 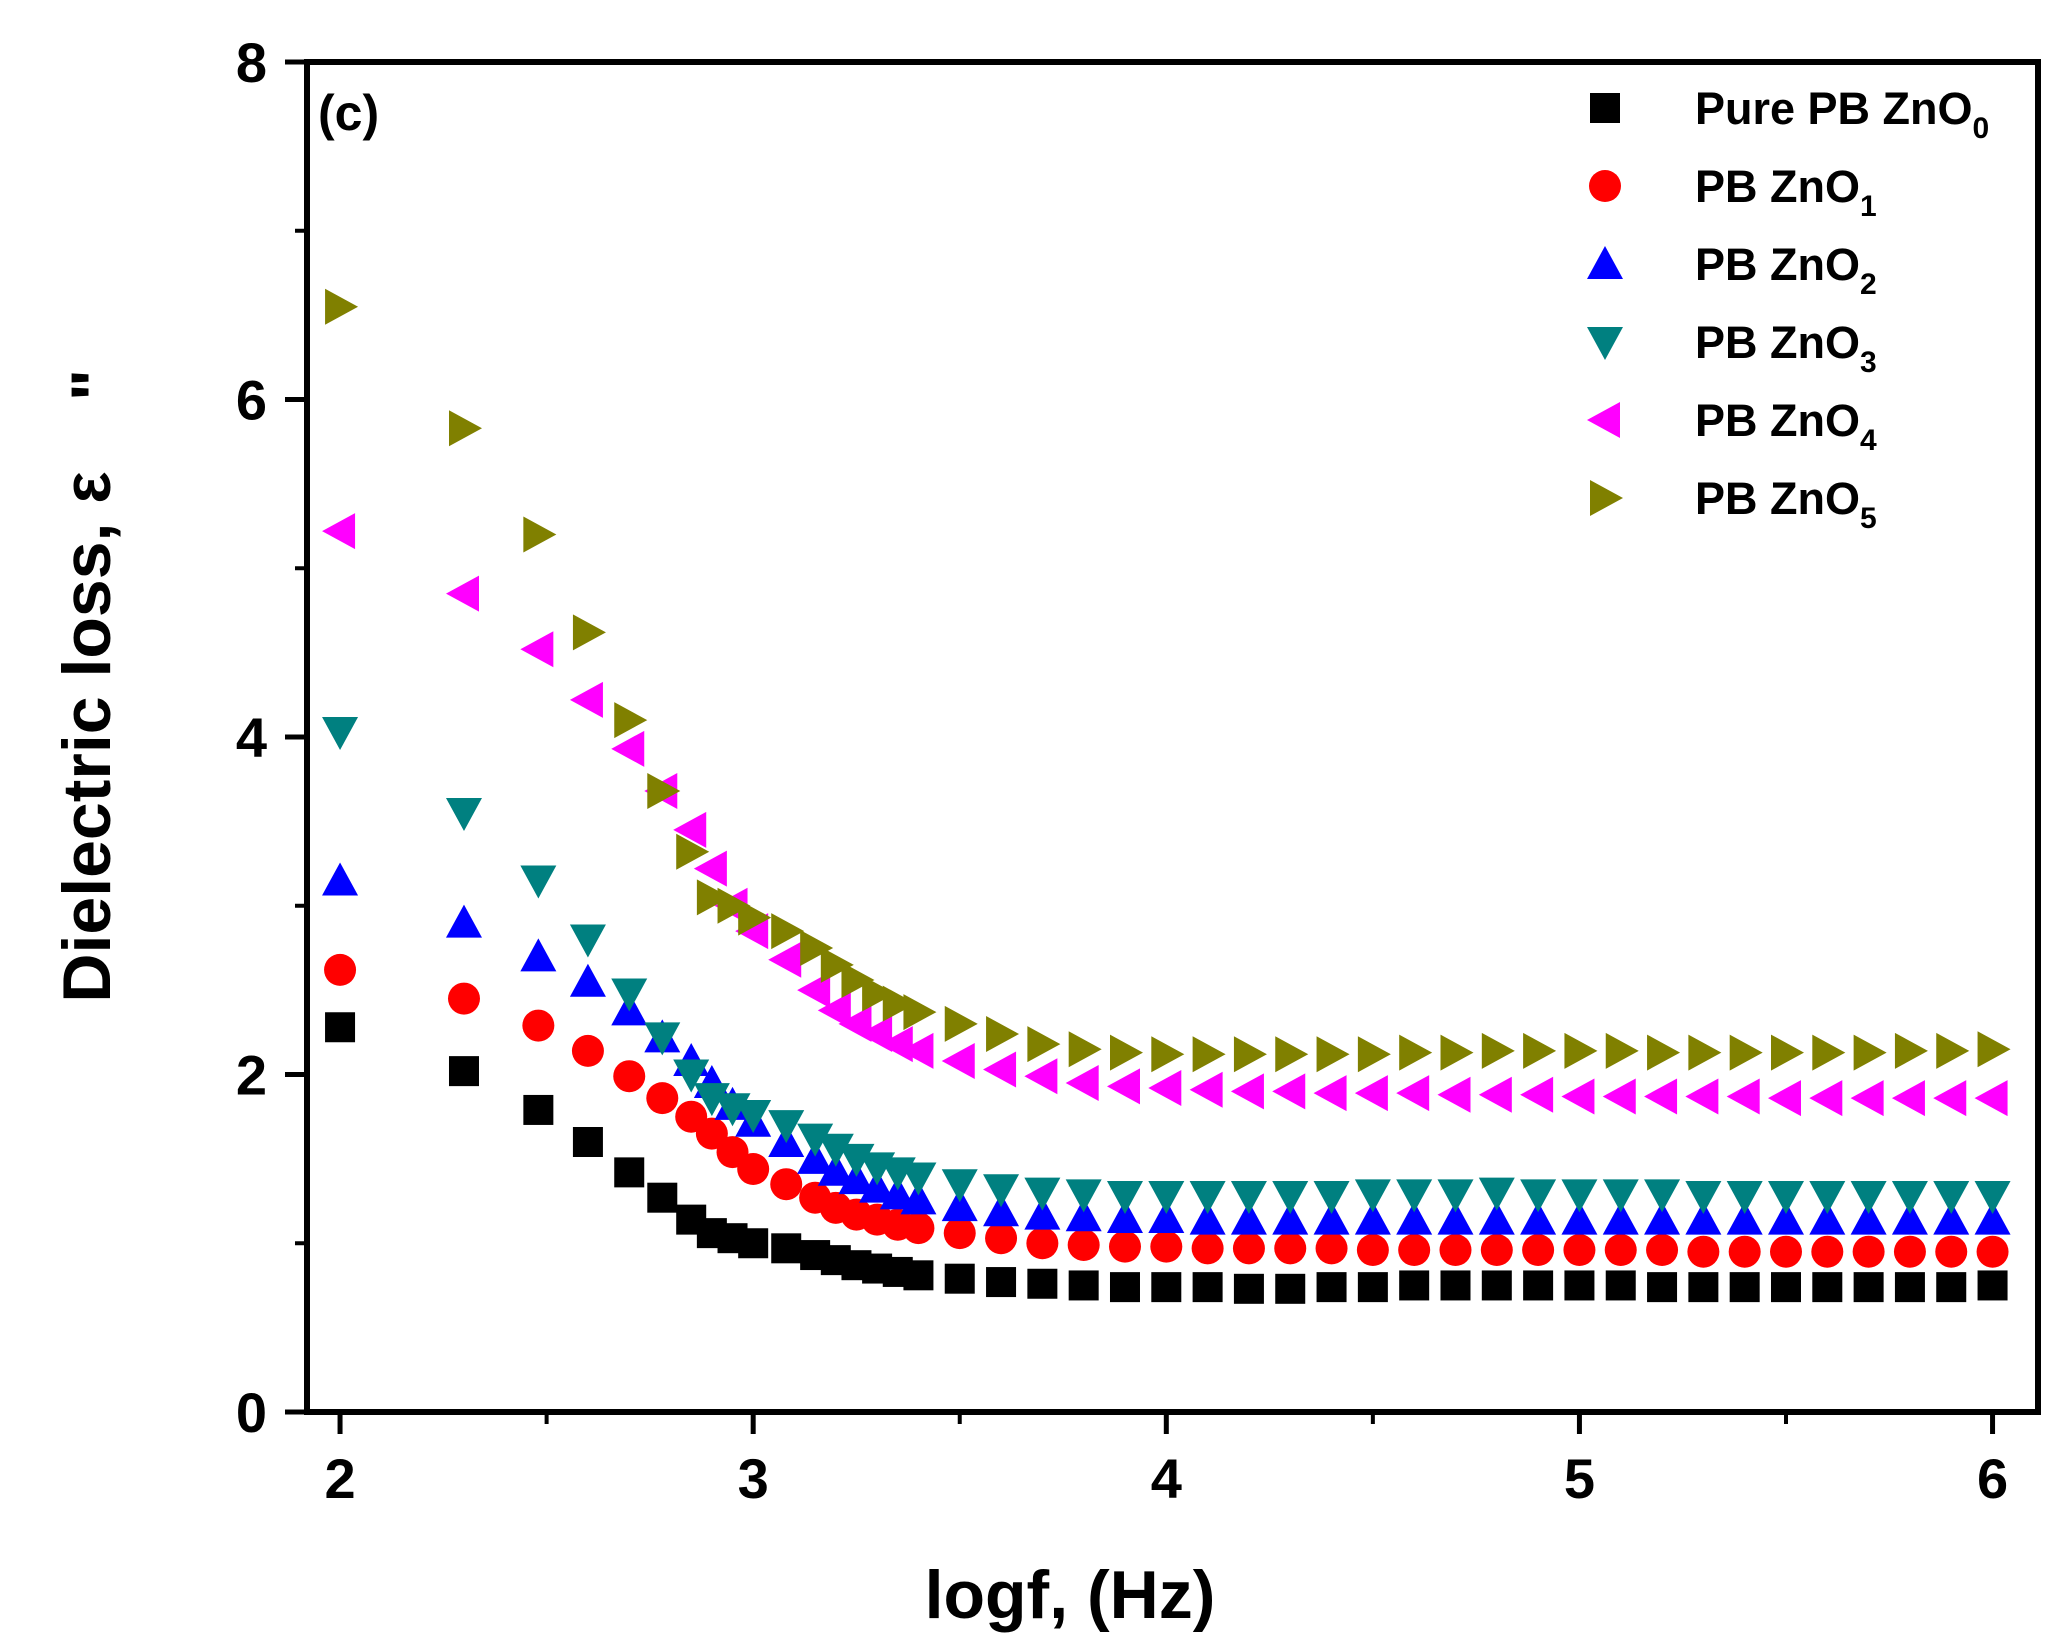 I want to click on legend-entry: Pure PB ZnO0, so click(x=1789, y=114).